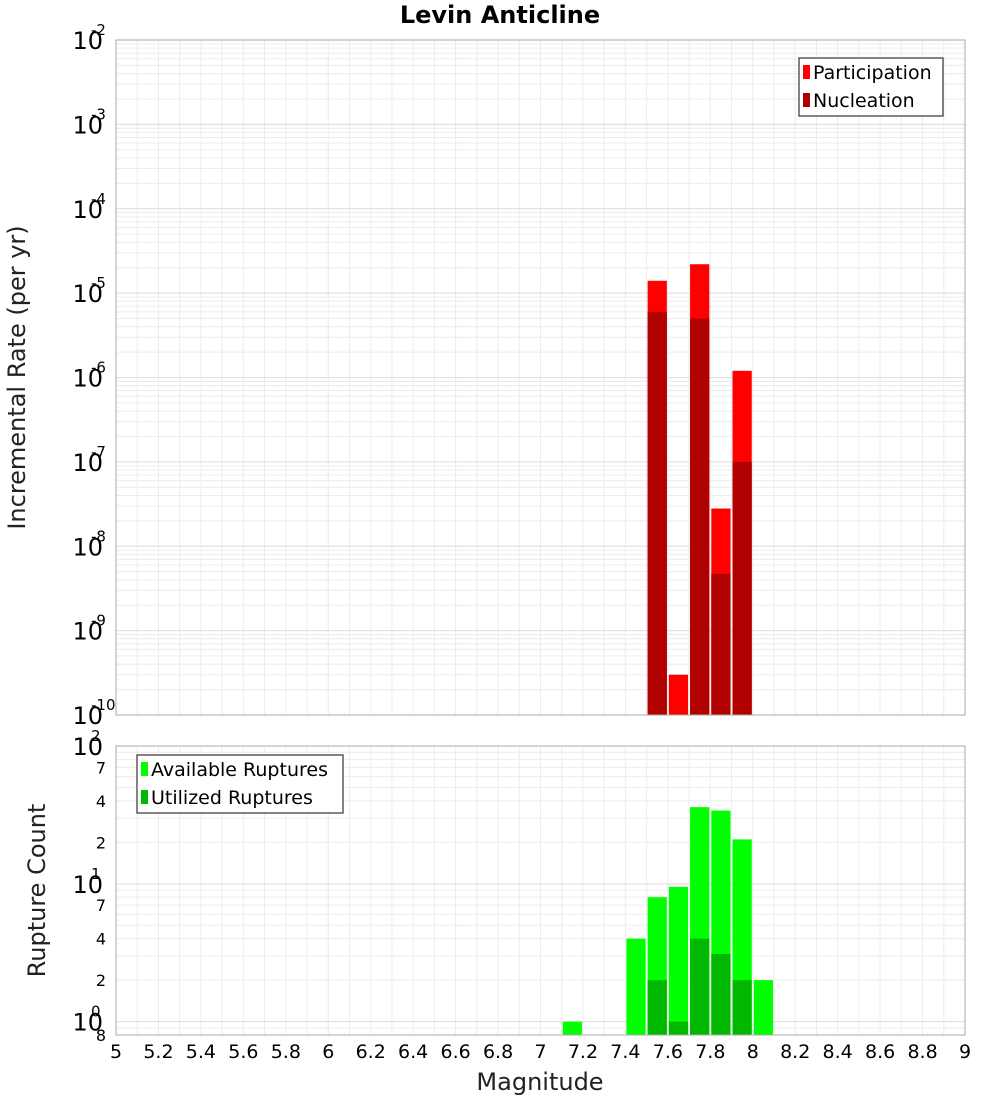 This screenshot has height=1100, width=1000. I want to click on legend-0: Participation Nucleation, so click(871, 87).